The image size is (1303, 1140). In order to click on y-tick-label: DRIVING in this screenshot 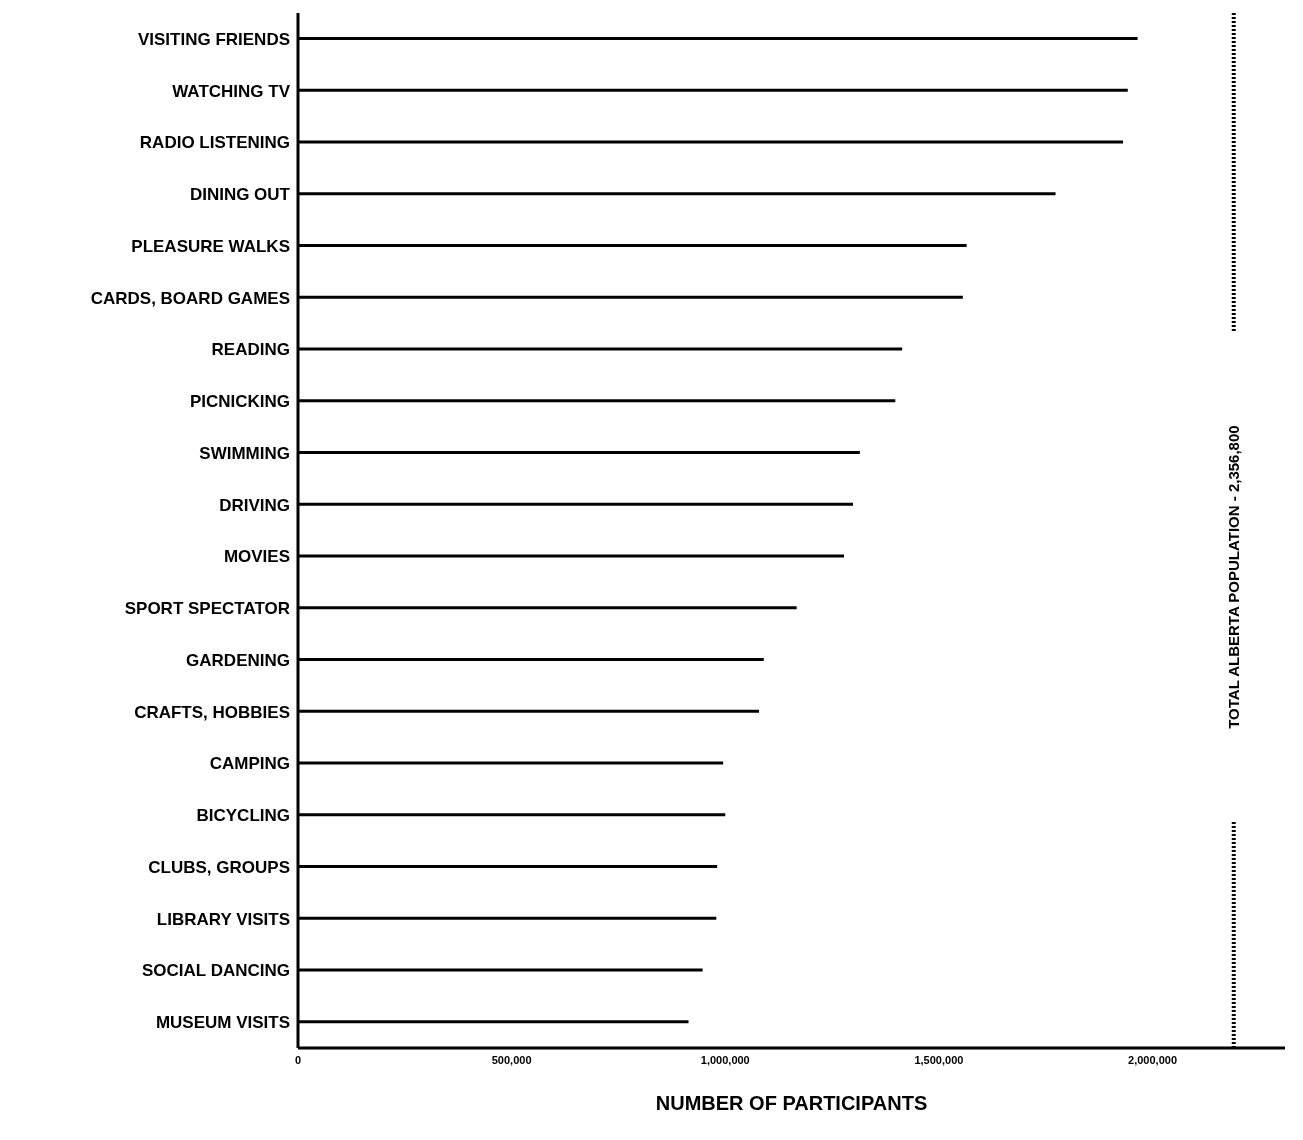, I will do `click(254, 505)`.